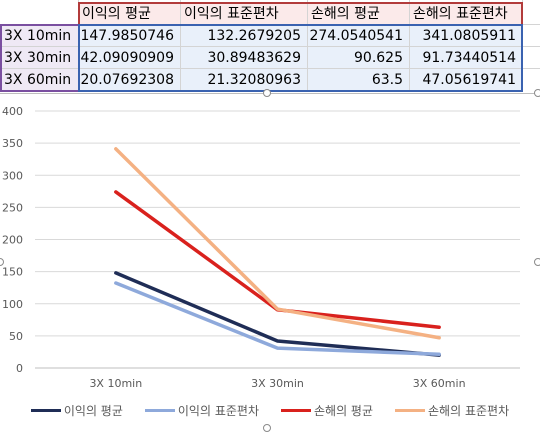 The image size is (540, 432). I want to click on table-cell: 30.89483629, so click(244, 58).